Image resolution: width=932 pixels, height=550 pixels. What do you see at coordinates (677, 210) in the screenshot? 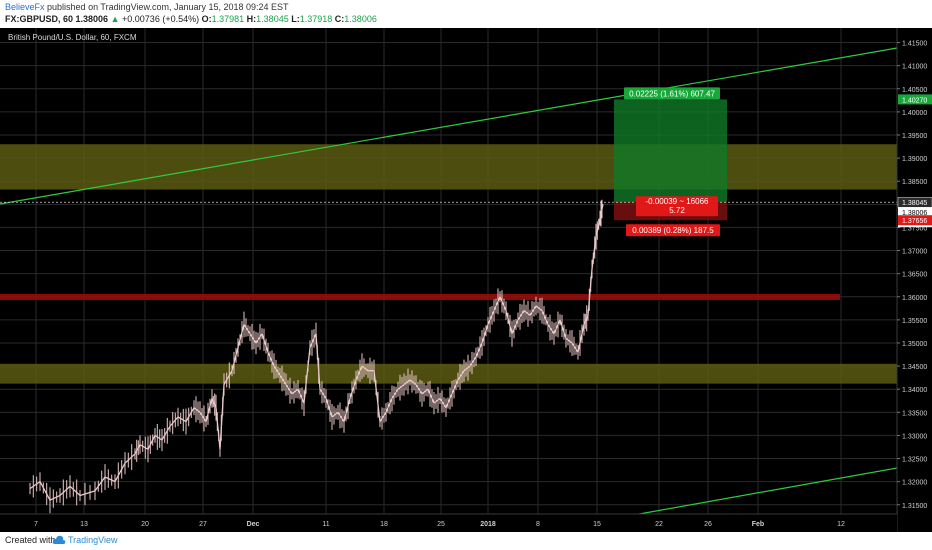
I see `current-ratio: 5.72` at bounding box center [677, 210].